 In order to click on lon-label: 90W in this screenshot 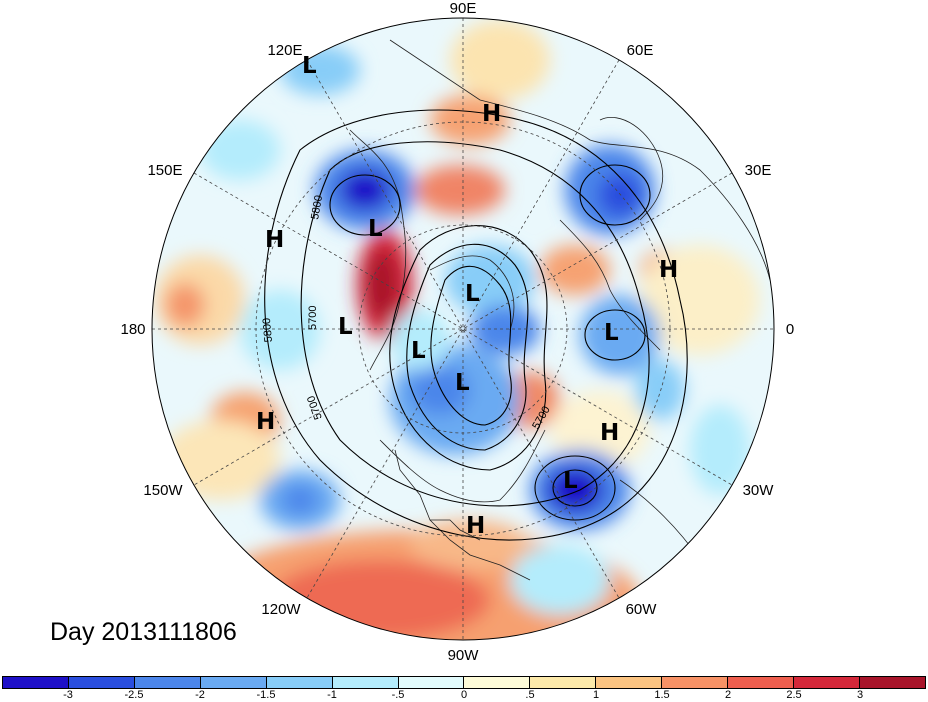, I will do `click(464, 655)`.